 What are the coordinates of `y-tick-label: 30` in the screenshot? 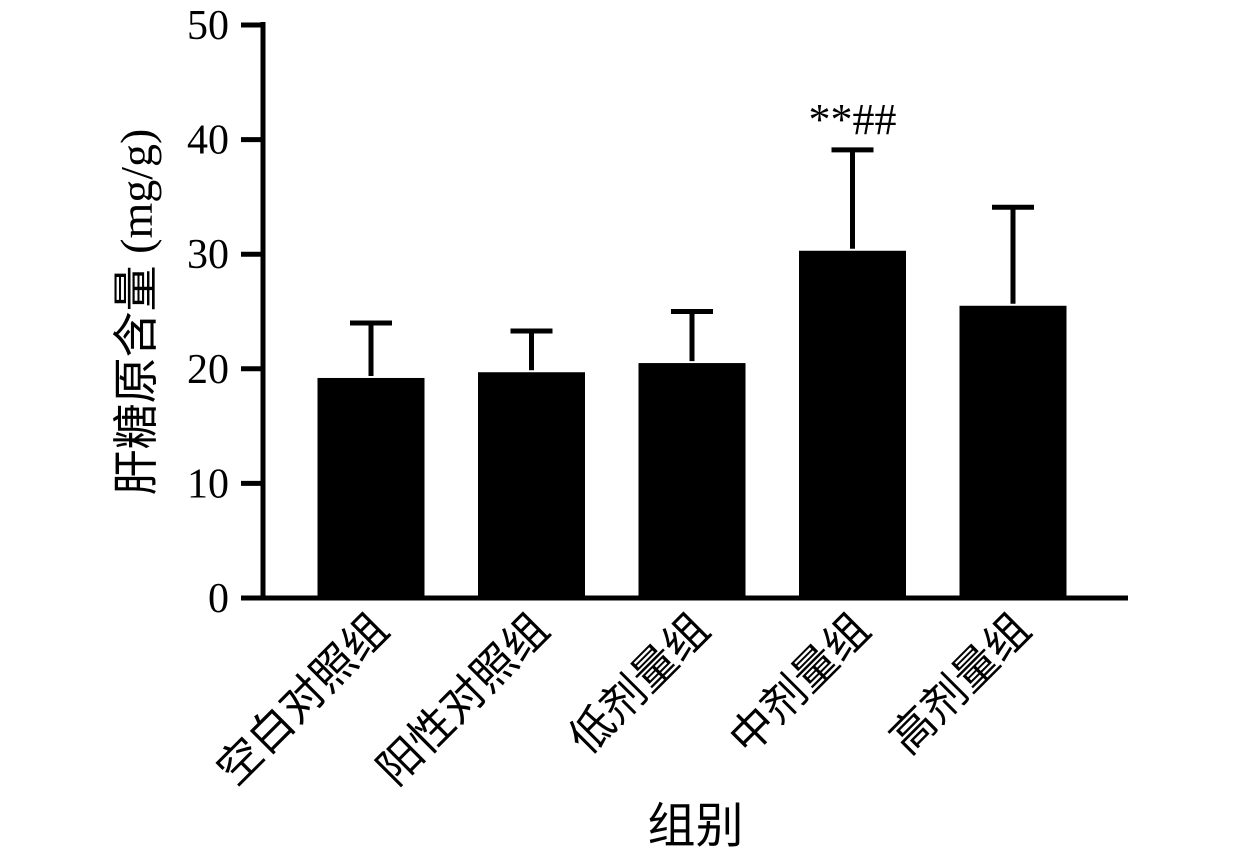 It's located at (208, 255).